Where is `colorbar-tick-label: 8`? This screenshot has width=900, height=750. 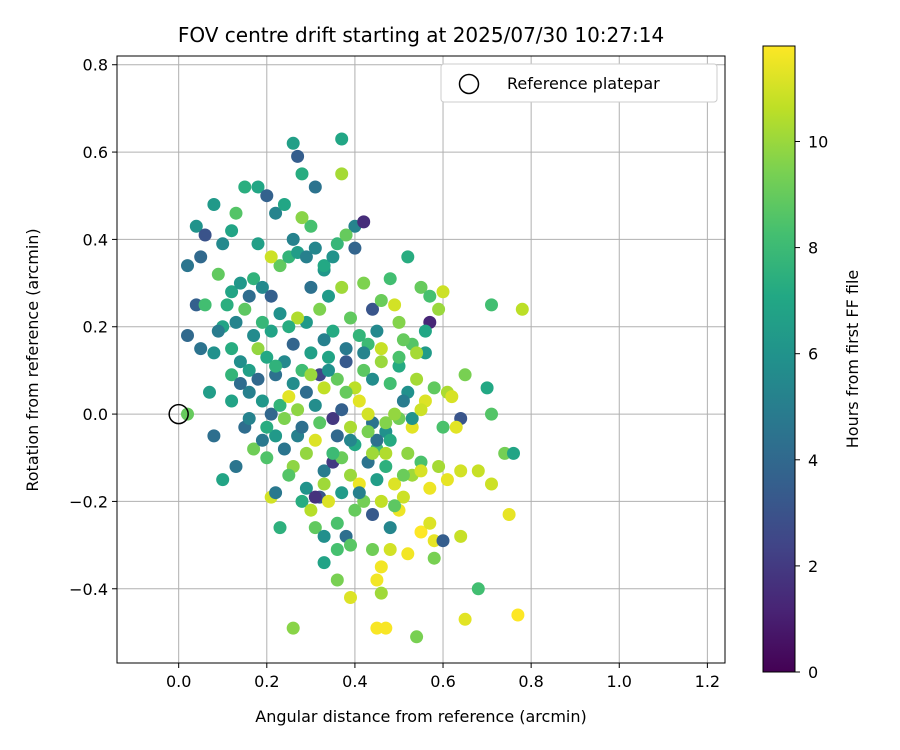
colorbar-tick-label: 8 is located at coordinates (813, 248).